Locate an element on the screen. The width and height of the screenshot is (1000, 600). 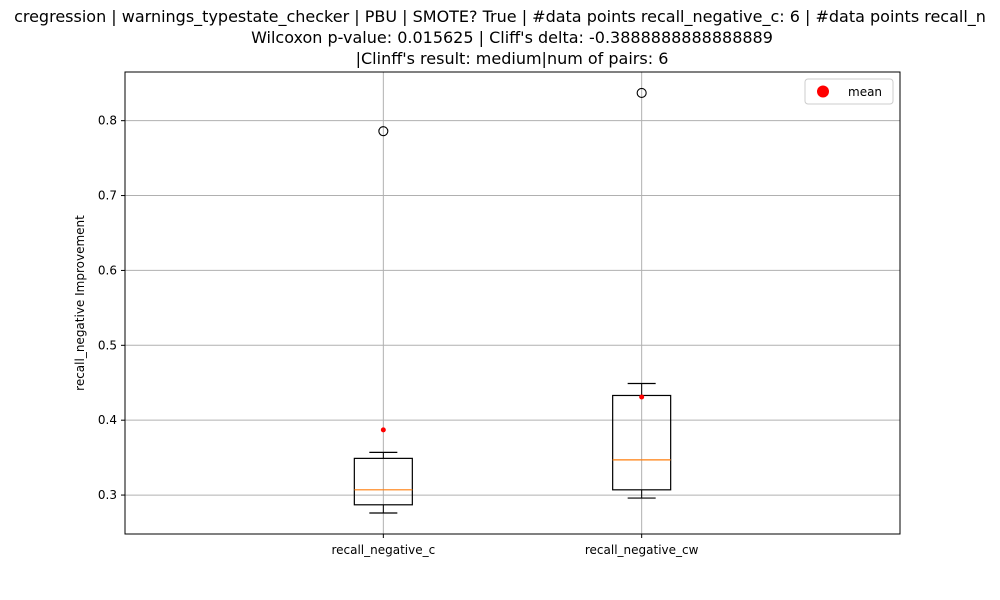
y-tick-label: 0.4 is located at coordinates (107, 420).